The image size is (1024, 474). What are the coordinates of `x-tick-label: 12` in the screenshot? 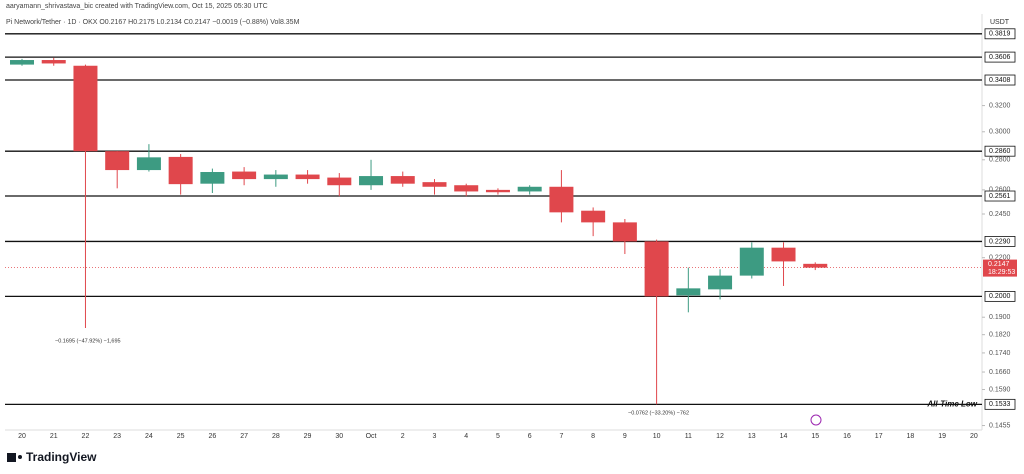 It's located at (720, 436).